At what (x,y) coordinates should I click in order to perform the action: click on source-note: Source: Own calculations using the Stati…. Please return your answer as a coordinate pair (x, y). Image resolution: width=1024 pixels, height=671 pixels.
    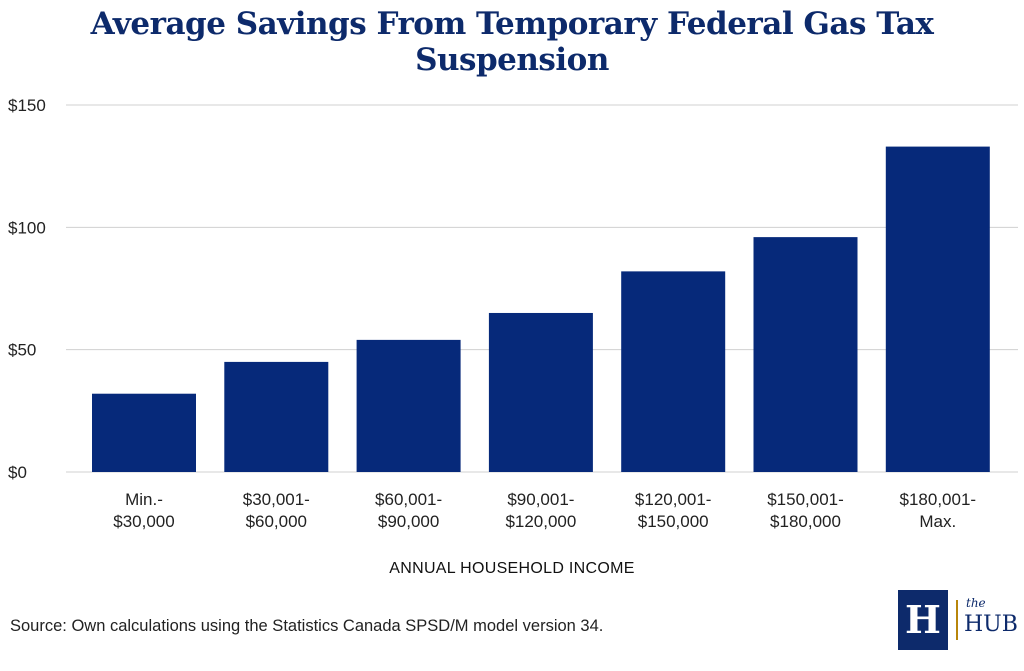
    Looking at the image, I should click on (307, 626).